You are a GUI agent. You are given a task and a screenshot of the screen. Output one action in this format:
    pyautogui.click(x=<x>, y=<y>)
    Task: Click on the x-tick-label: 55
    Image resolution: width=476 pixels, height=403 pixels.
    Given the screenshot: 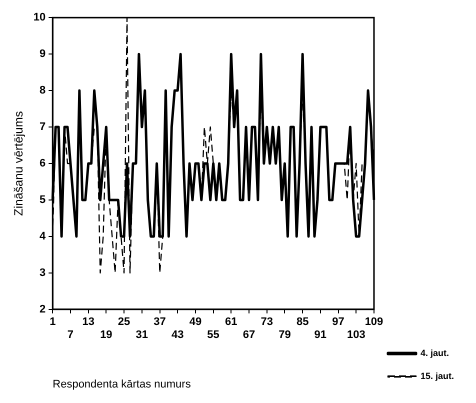 What is the action you would take?
    pyautogui.click(x=213, y=335)
    